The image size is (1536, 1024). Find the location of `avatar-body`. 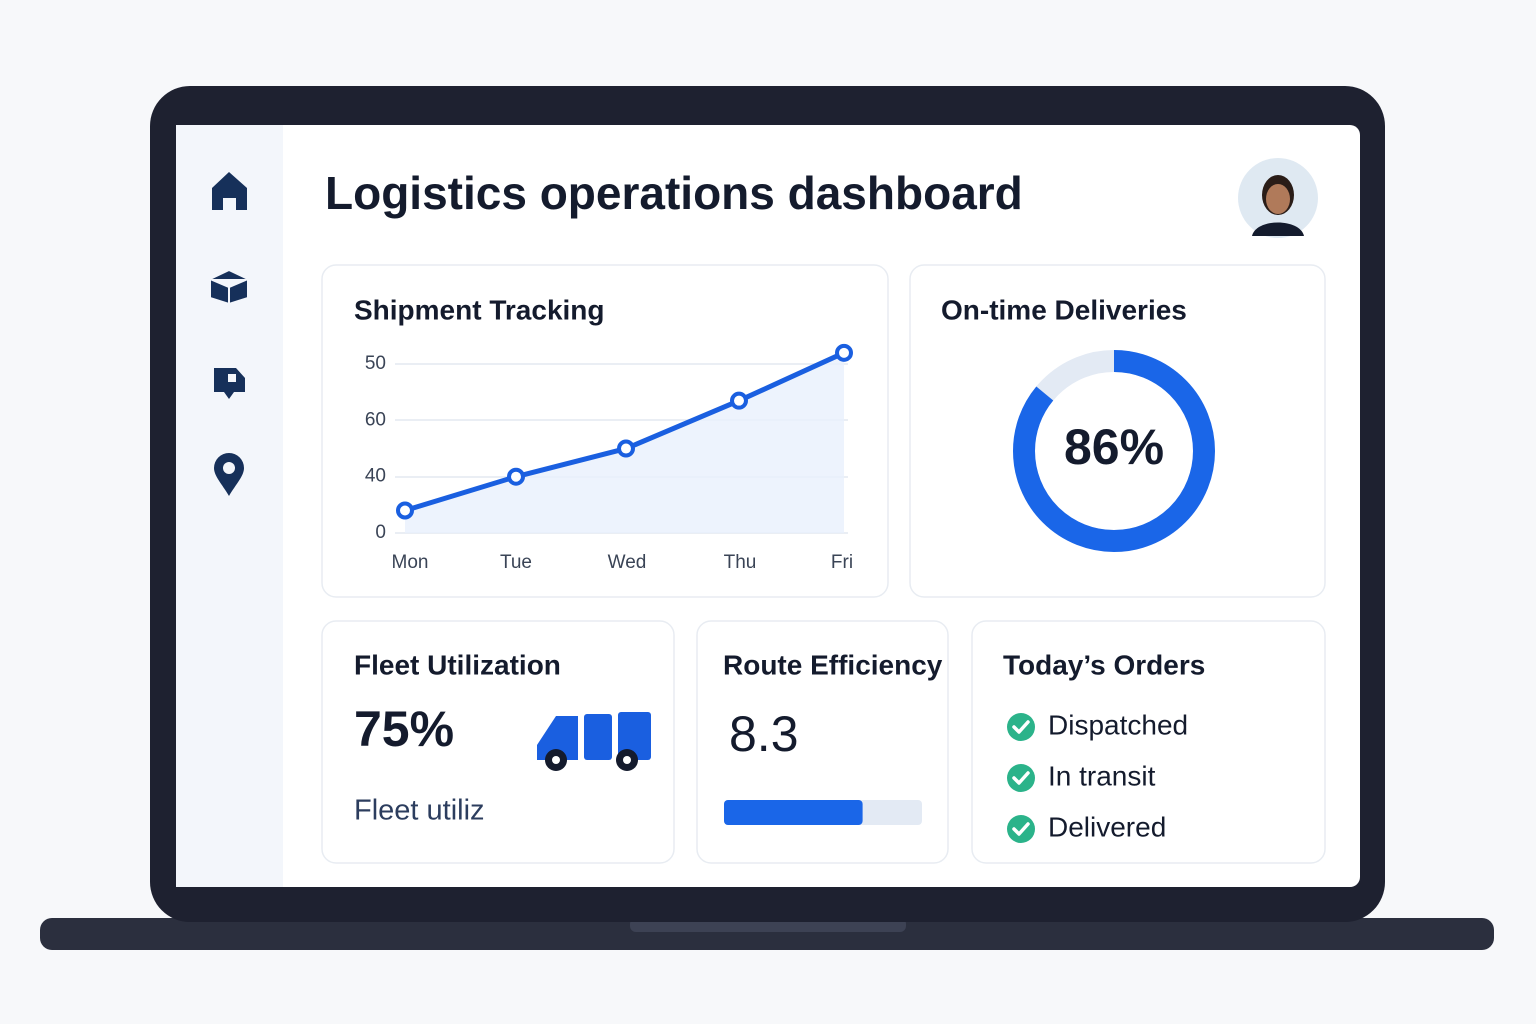

avatar-body is located at coordinates (1278, 229).